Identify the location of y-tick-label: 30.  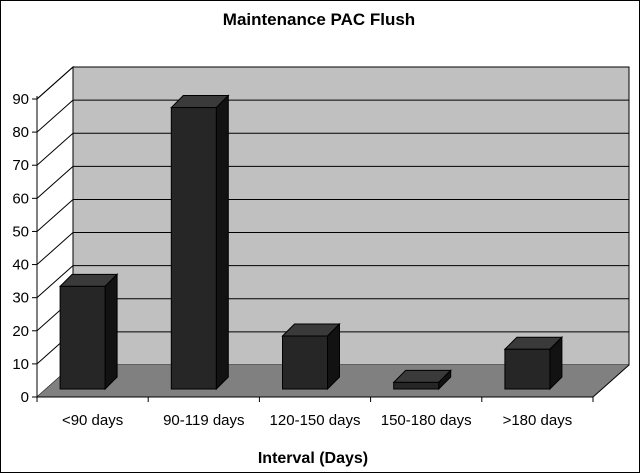
(20, 298).